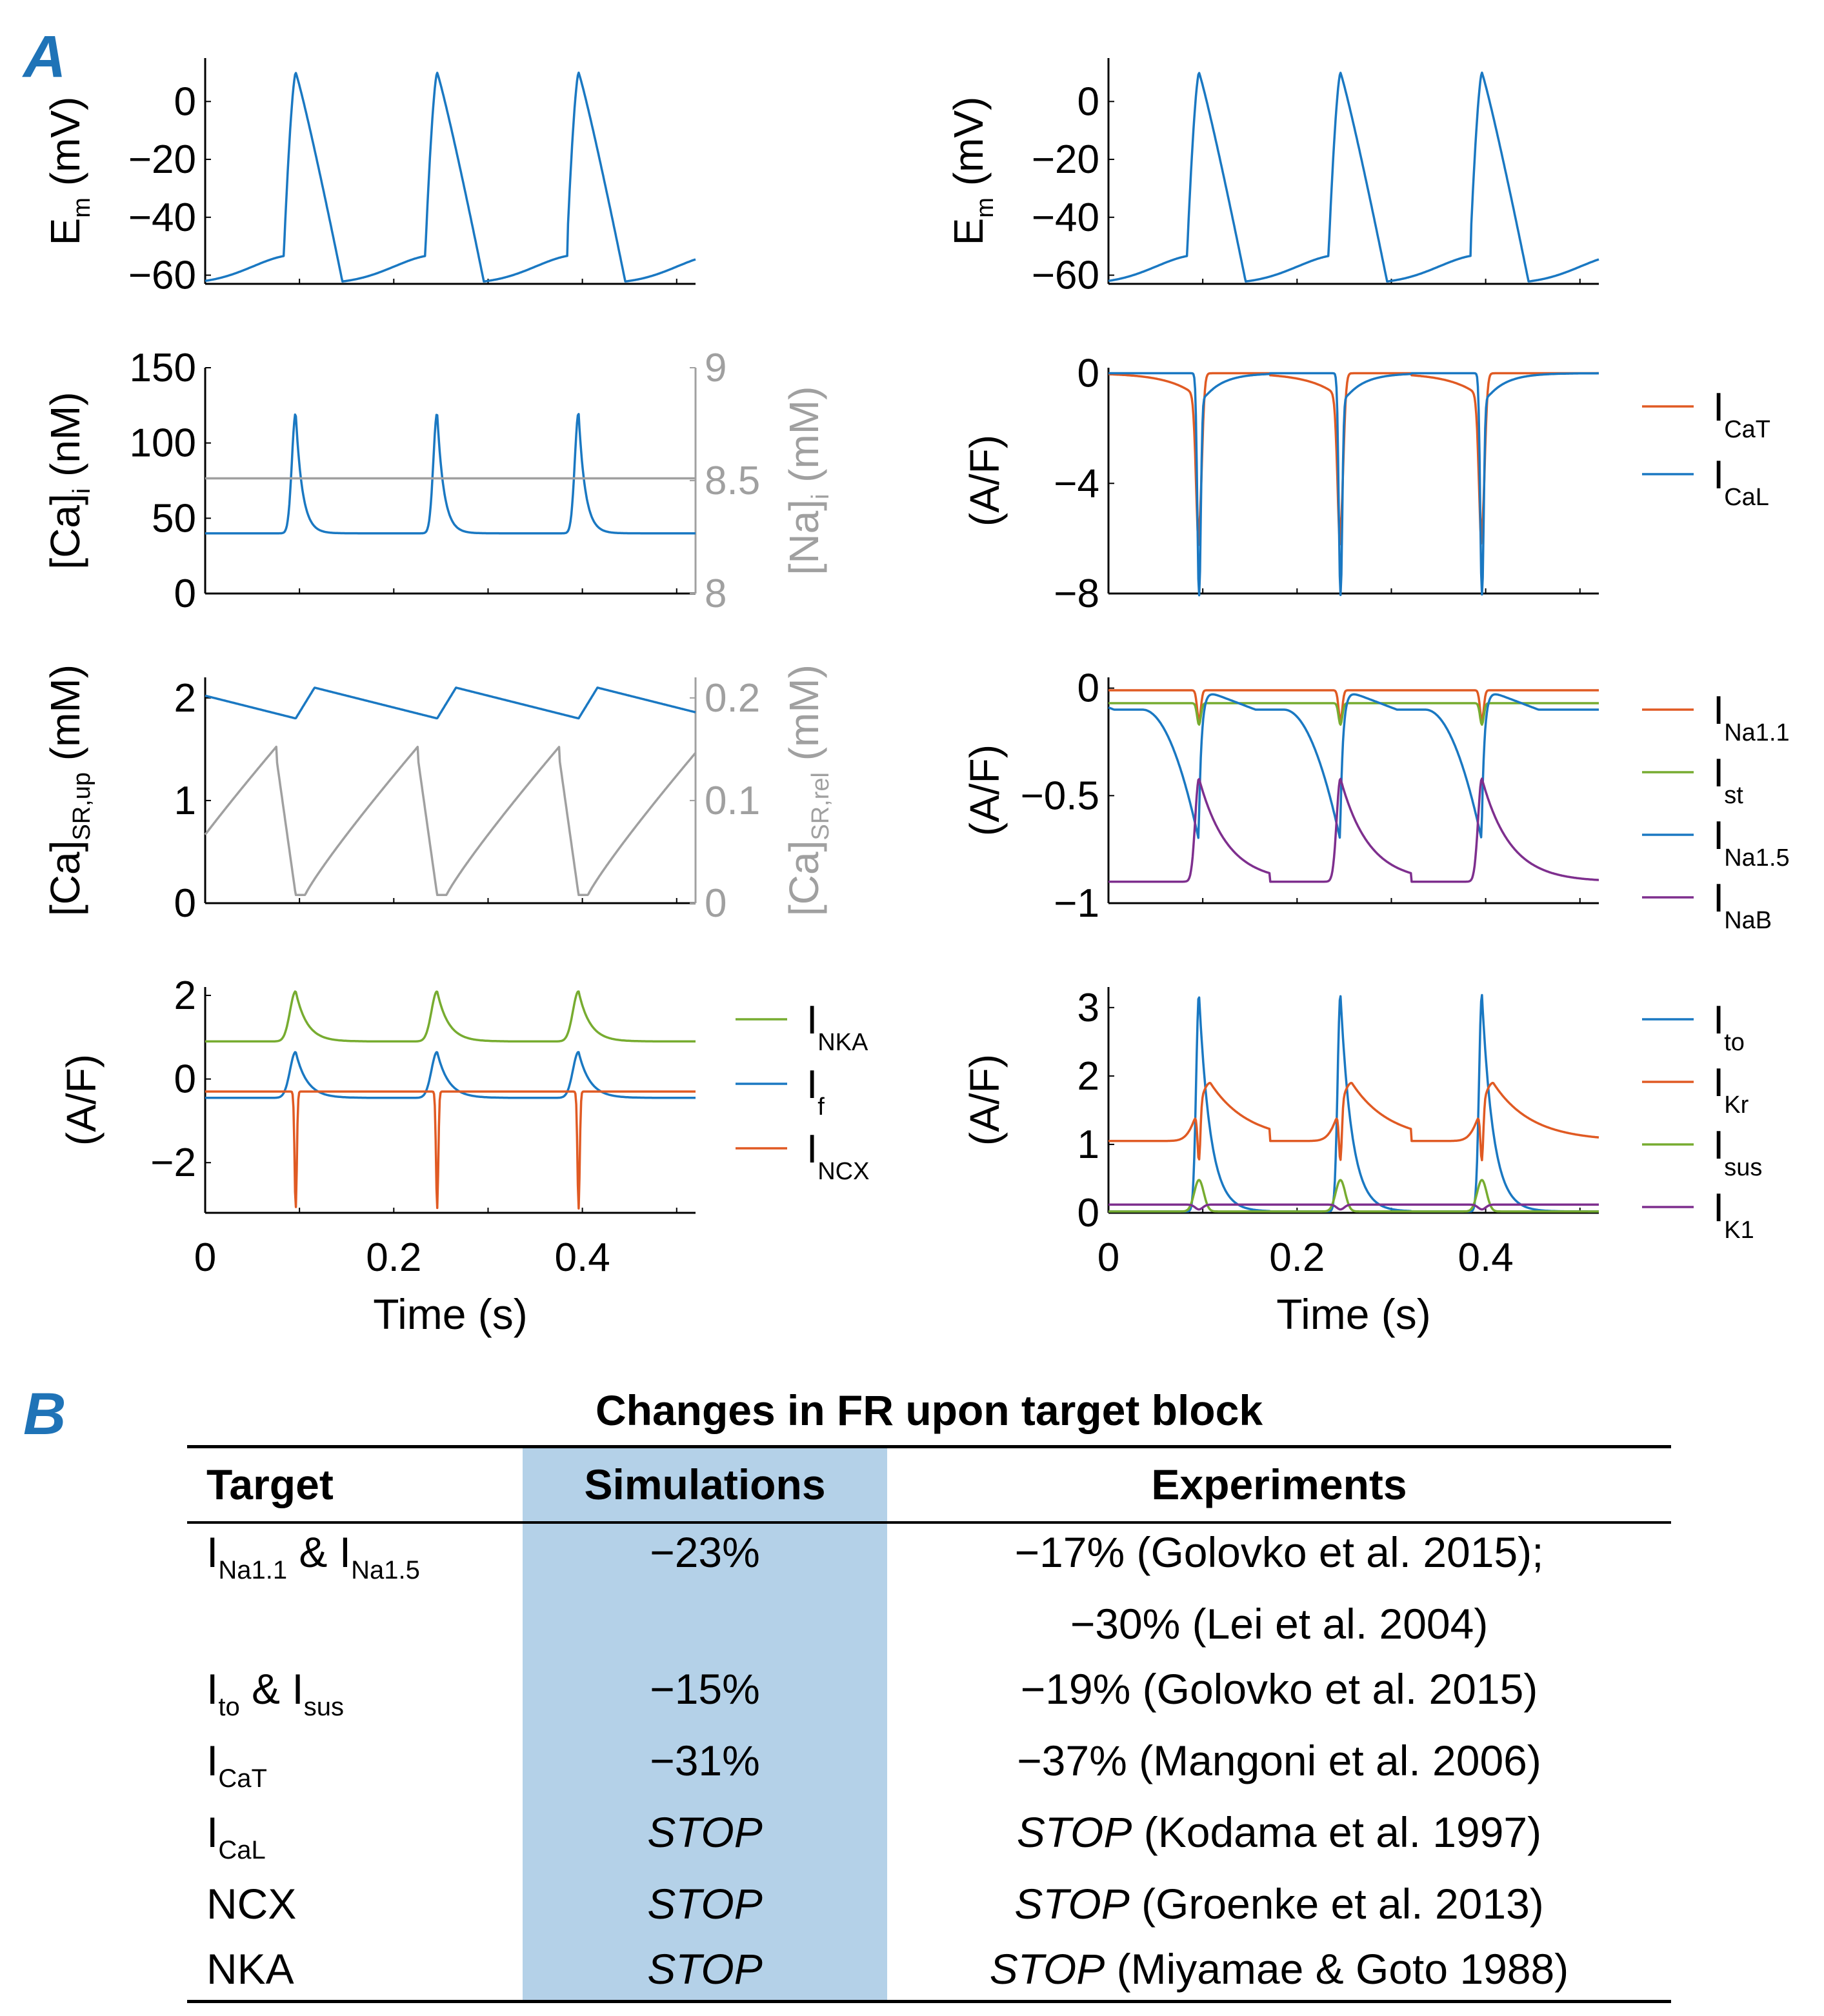 The image size is (1824, 2016). Describe the element at coordinates (69, 171) in the screenshot. I see `em-left-y-label: Em (mV)` at that location.